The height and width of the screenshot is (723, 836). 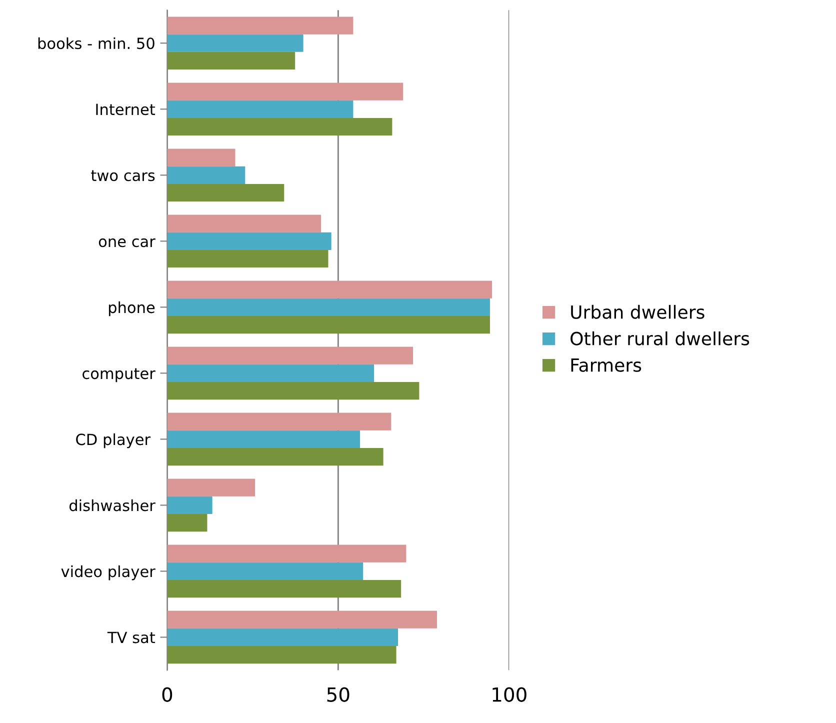 I want to click on y-tick-label: two cars, so click(x=123, y=176).